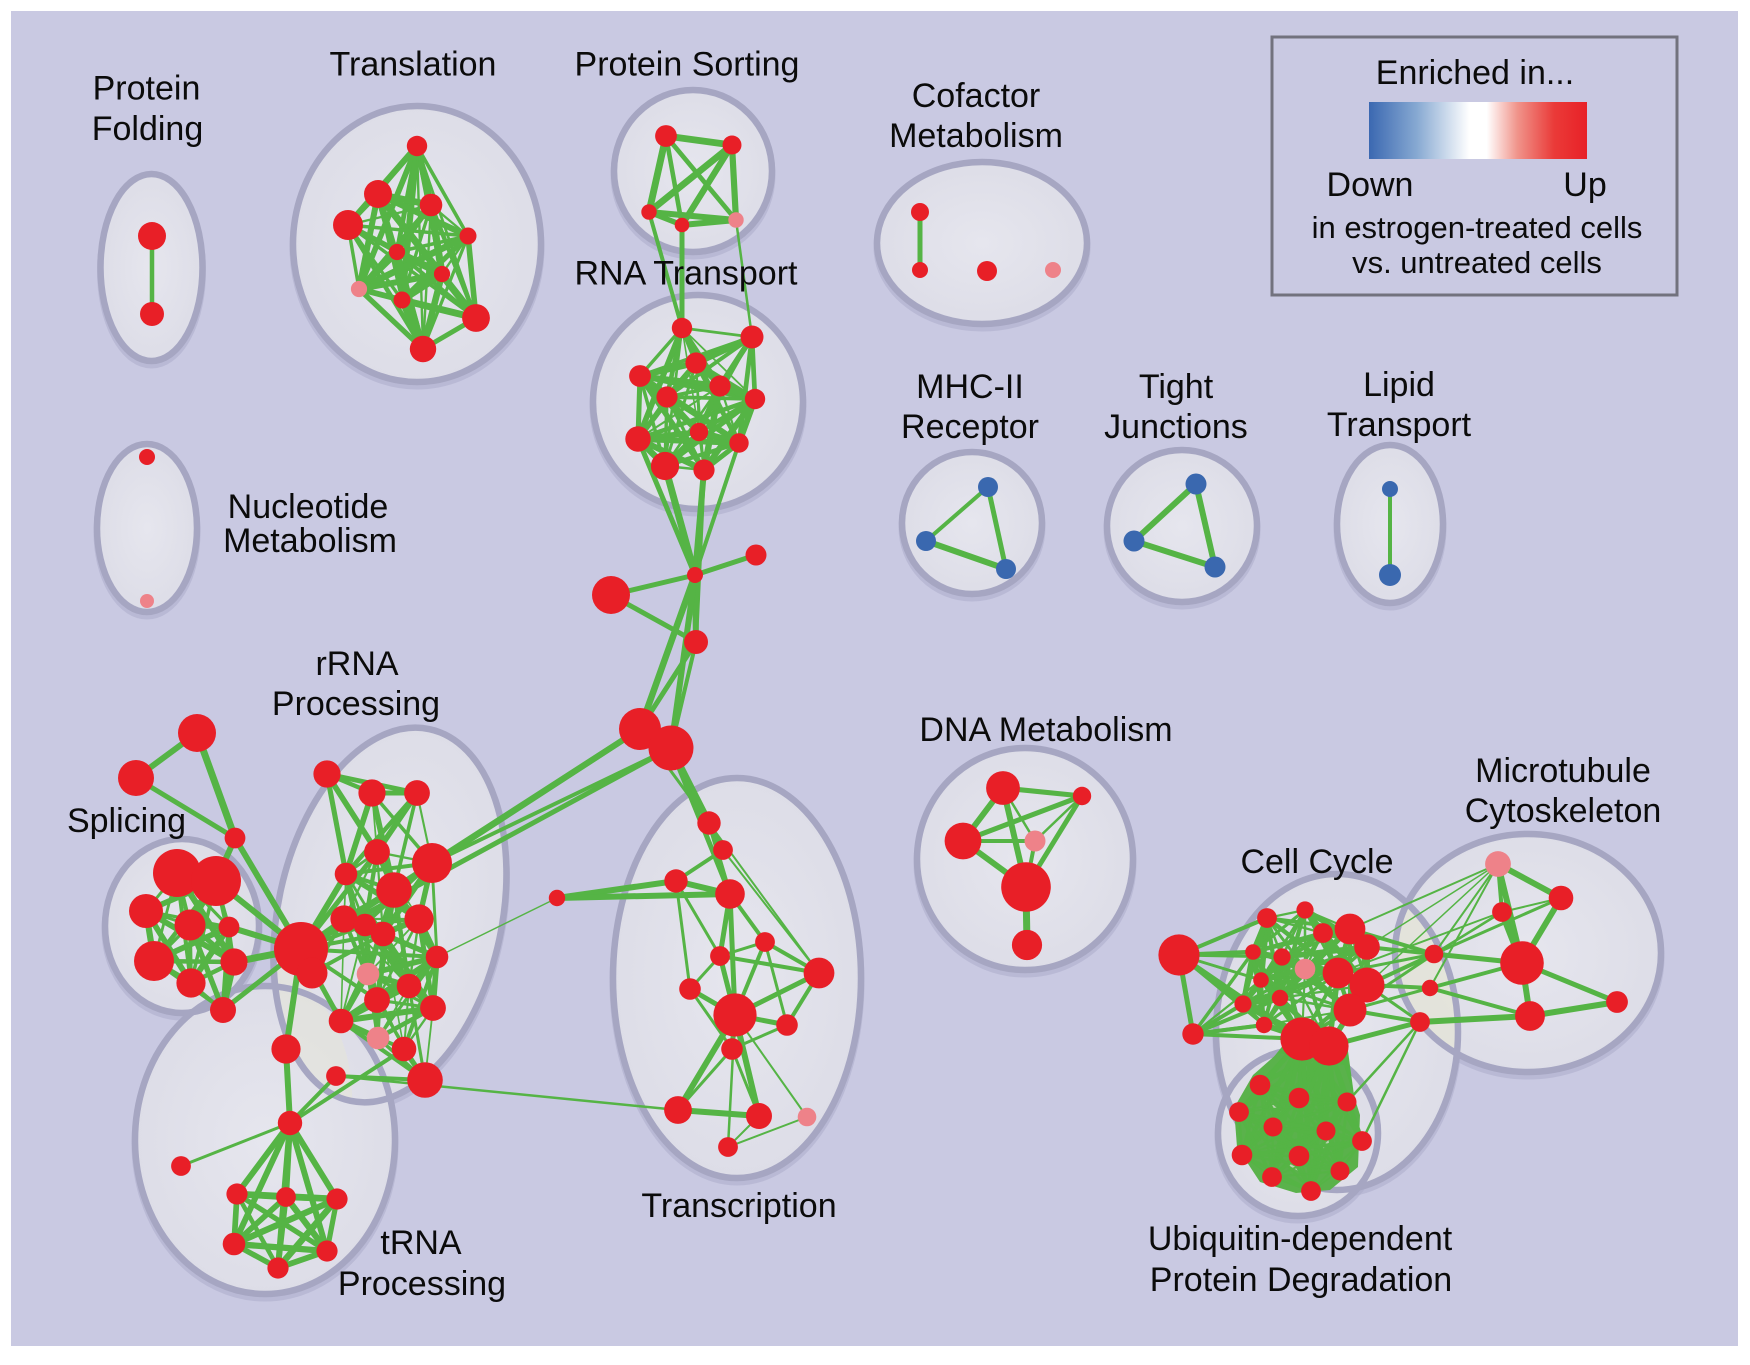 This screenshot has width=1750, height=1365. I want to click on svg-text: rRNA, so click(356, 664).